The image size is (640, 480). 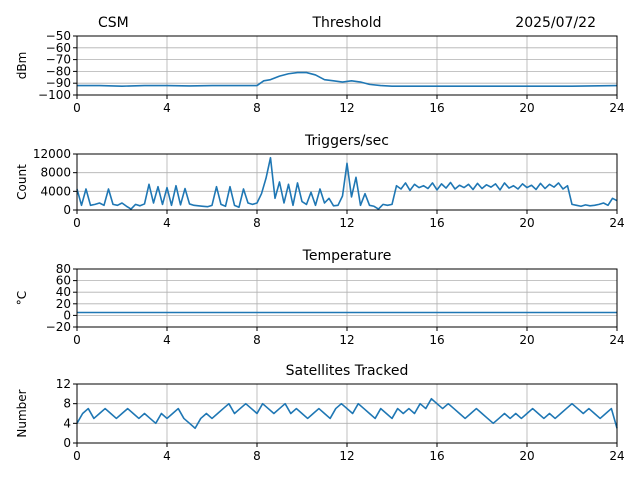 I want to click on chart-2-ytick-label: 8000, so click(x=55, y=173).